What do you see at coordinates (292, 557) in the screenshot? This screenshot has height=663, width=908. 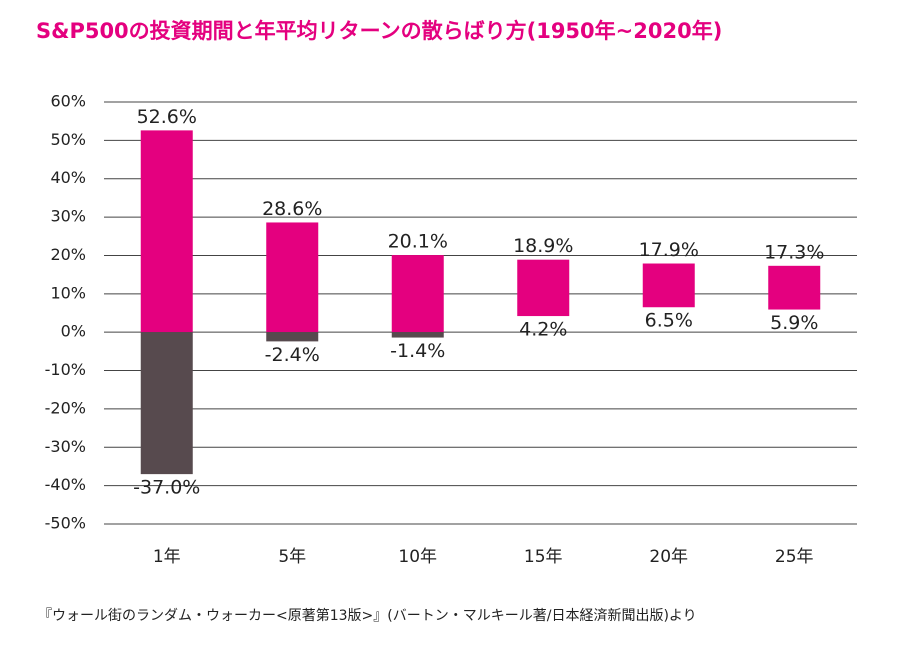 I see `x-tick-label: 5年` at bounding box center [292, 557].